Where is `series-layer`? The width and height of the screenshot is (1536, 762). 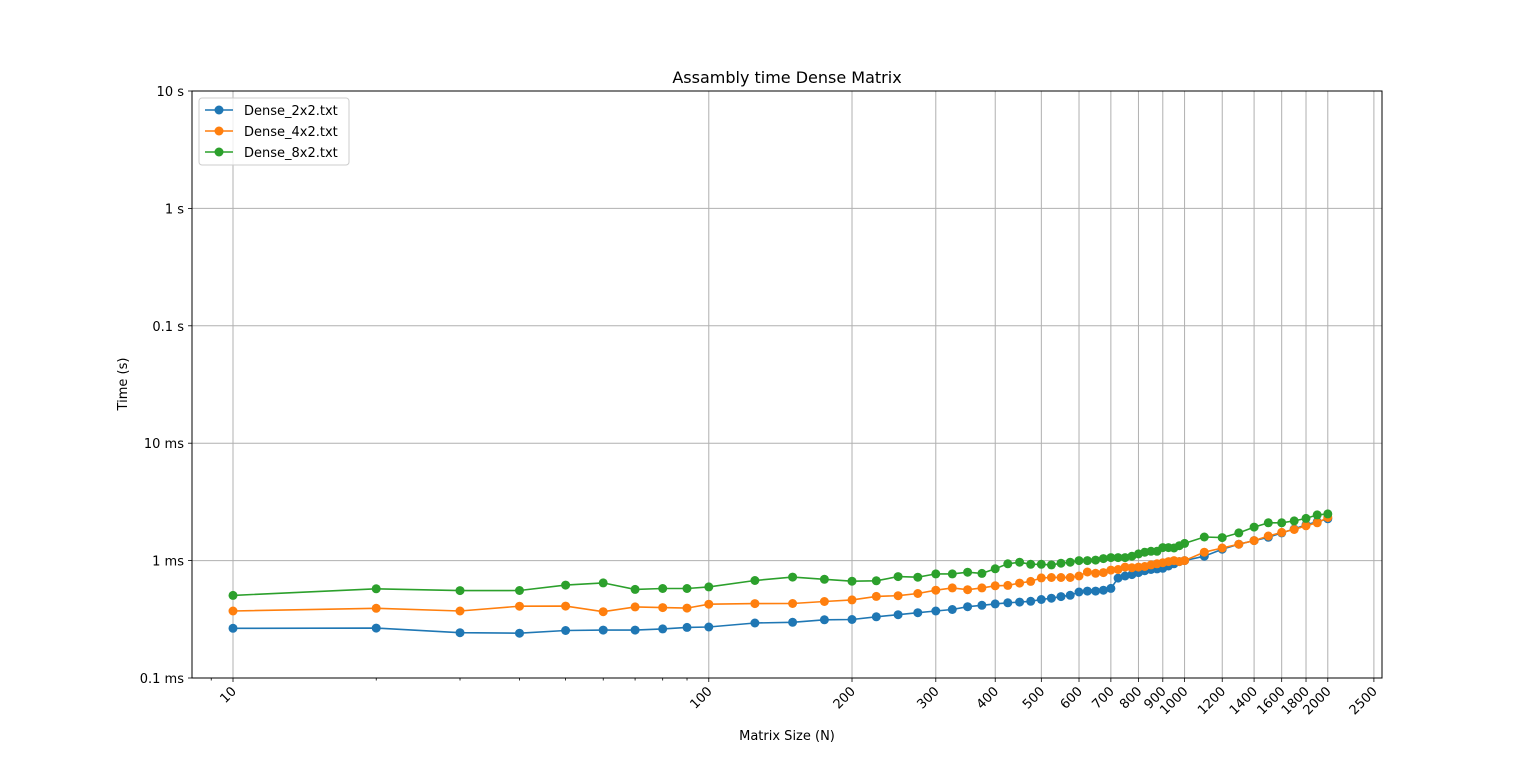
series-layer is located at coordinates (780, 573).